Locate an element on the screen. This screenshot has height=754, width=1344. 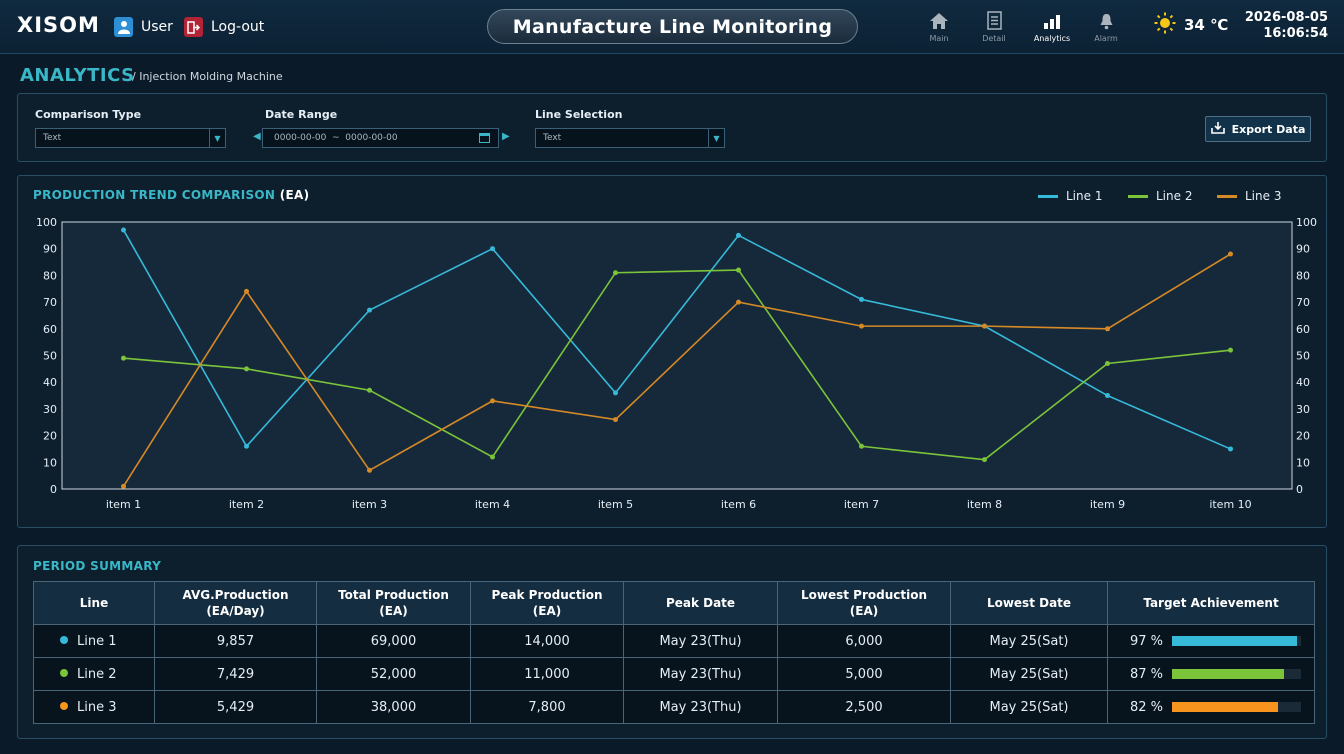
logout-icon is located at coordinates (193, 27).